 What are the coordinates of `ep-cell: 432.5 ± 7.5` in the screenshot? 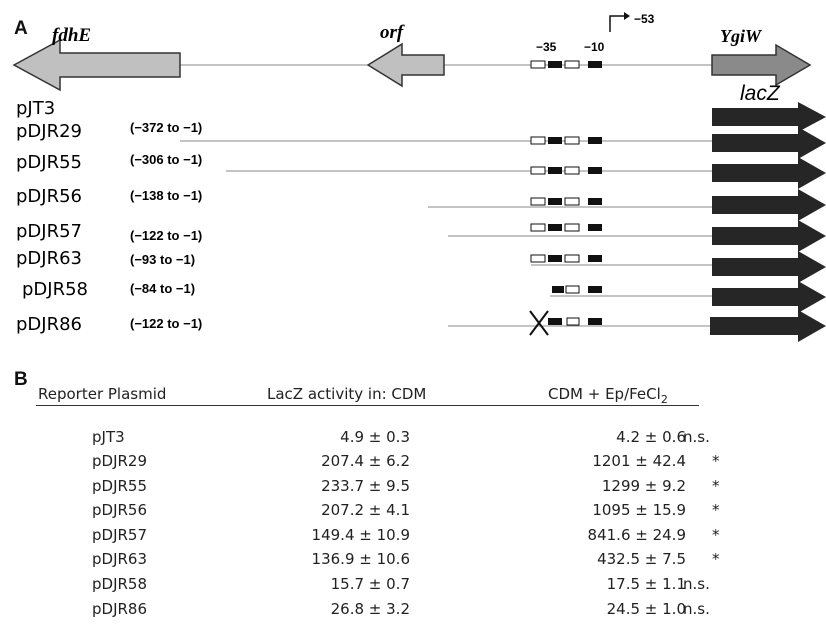 It's located at (641, 559).